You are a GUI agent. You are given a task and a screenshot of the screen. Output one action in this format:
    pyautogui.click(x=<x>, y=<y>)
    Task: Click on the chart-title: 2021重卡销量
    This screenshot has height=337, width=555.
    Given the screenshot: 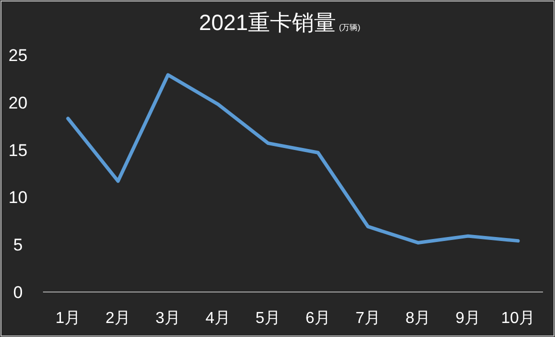 What is the action you would take?
    pyautogui.click(x=267, y=22)
    